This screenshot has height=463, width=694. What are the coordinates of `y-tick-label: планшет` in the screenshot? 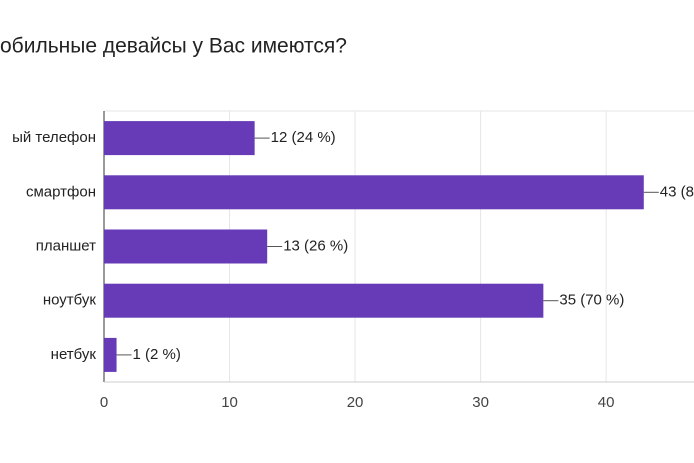 It's located at (66, 245).